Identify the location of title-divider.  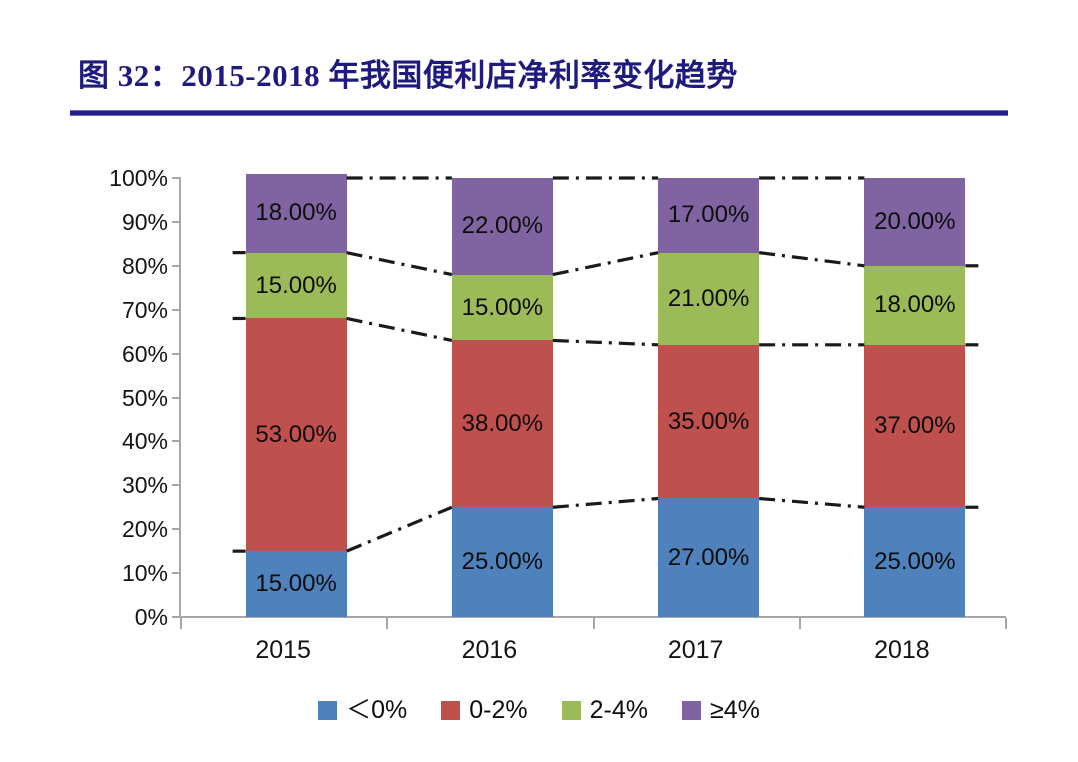
(539, 113).